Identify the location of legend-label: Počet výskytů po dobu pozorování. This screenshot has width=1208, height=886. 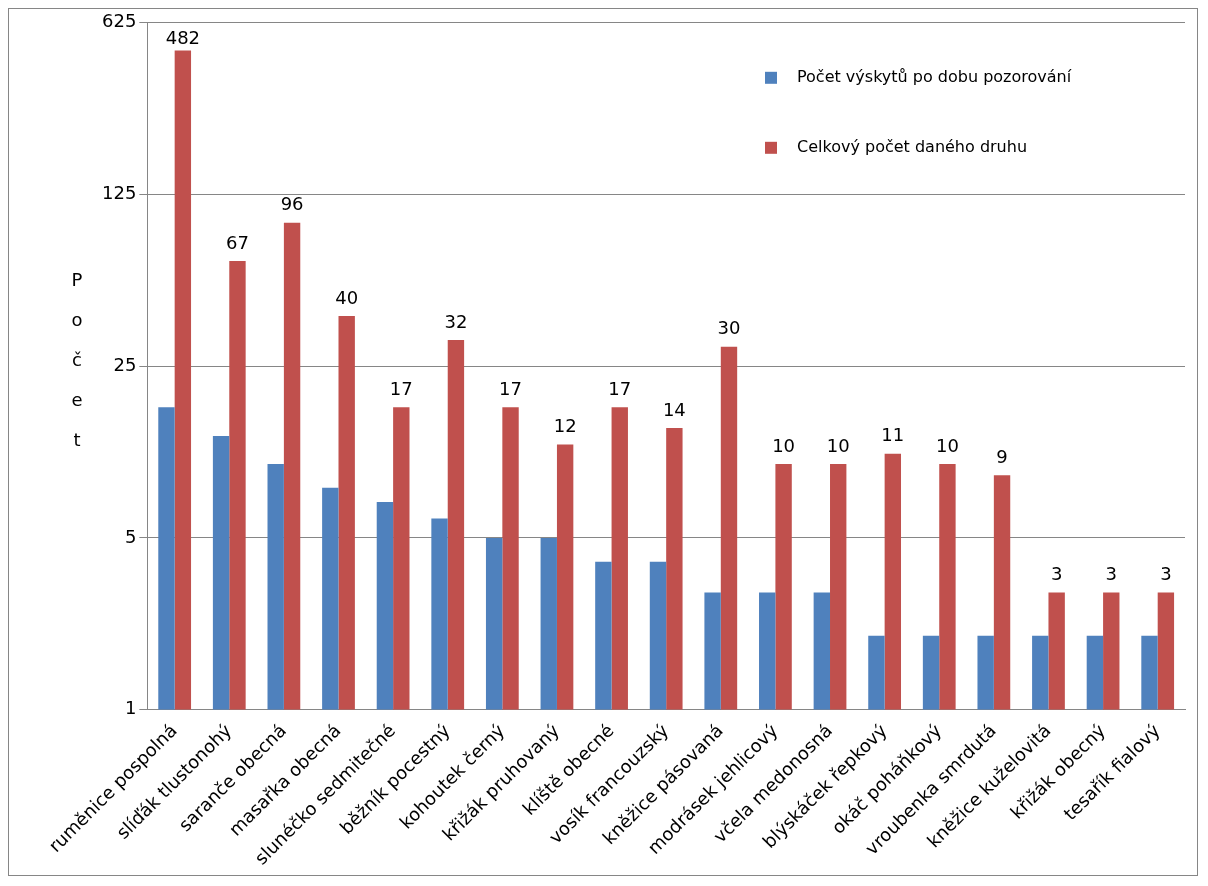
(934, 76).